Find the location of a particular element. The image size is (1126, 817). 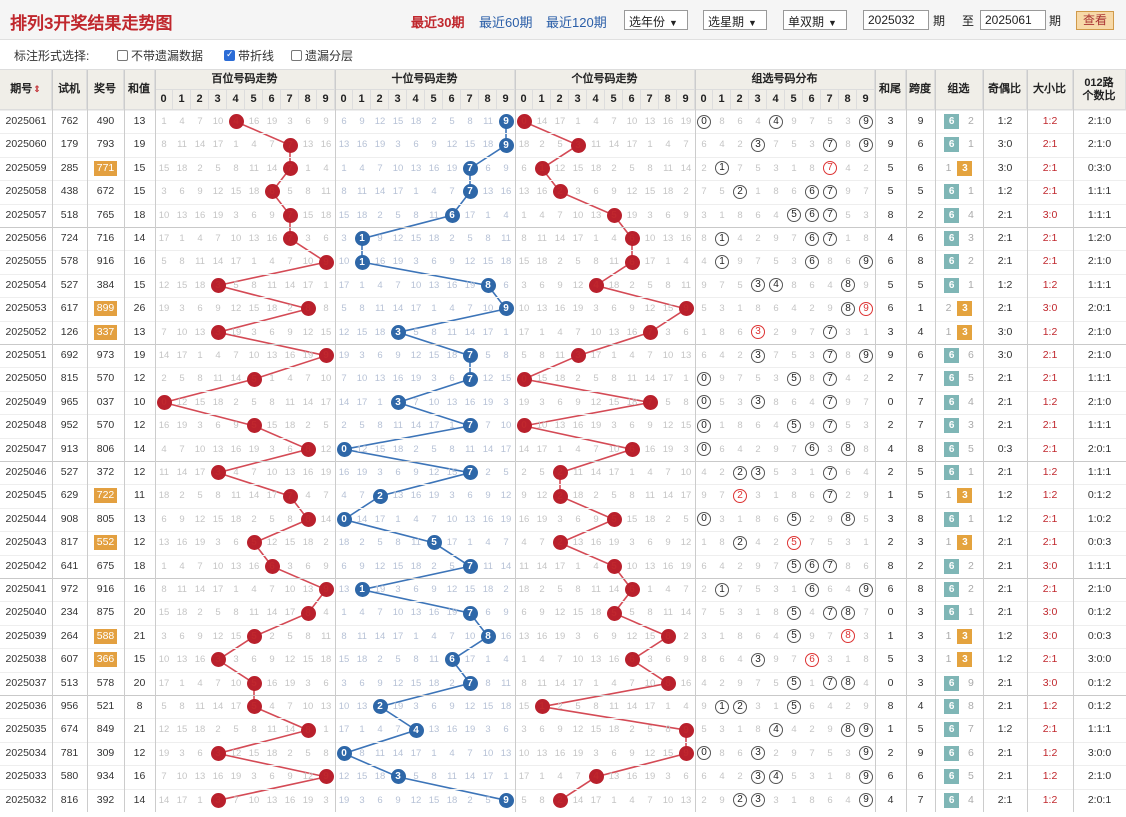

tail-cell: 0 is located at coordinates (890, 682).